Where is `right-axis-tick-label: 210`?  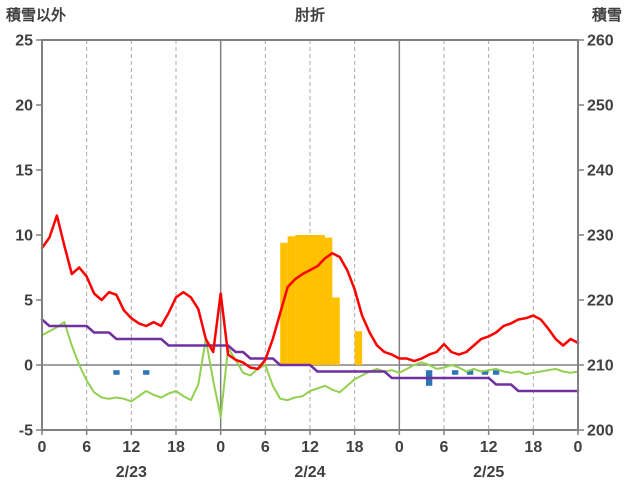
right-axis-tick-label: 210 is located at coordinates (600, 366).